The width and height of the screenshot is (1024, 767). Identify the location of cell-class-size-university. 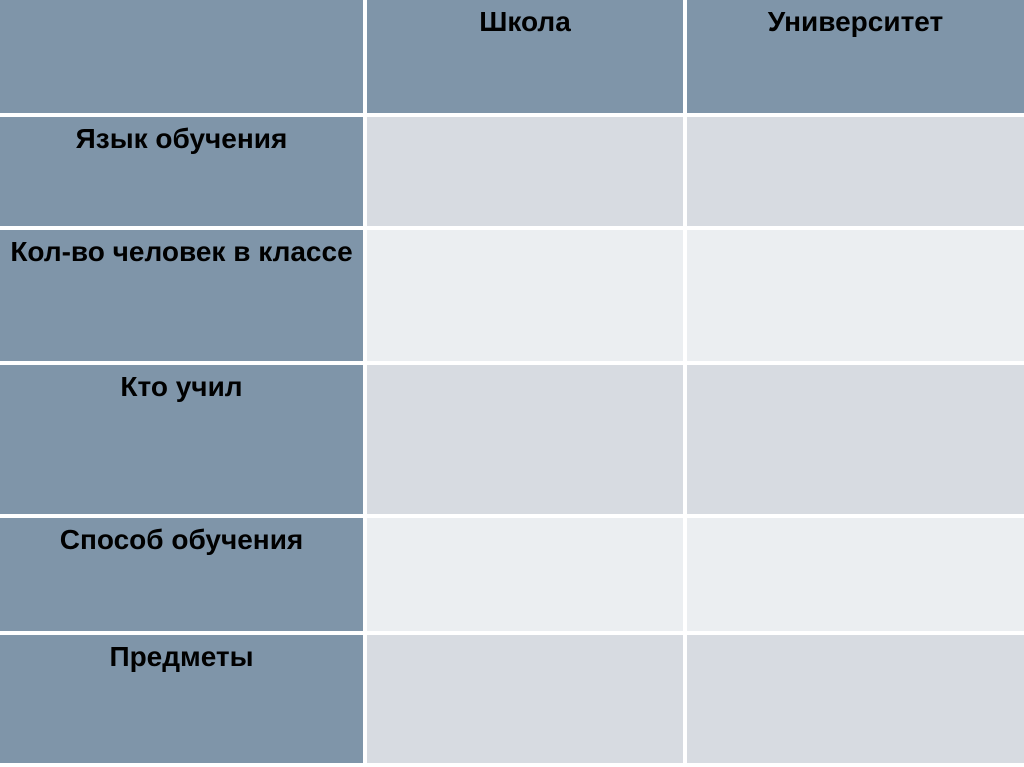
(855, 295).